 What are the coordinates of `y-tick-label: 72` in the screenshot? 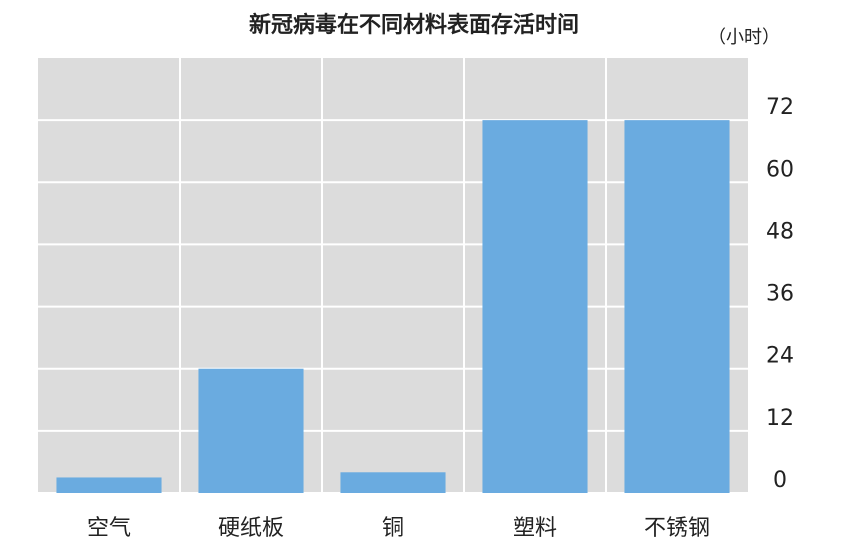 It's located at (780, 107).